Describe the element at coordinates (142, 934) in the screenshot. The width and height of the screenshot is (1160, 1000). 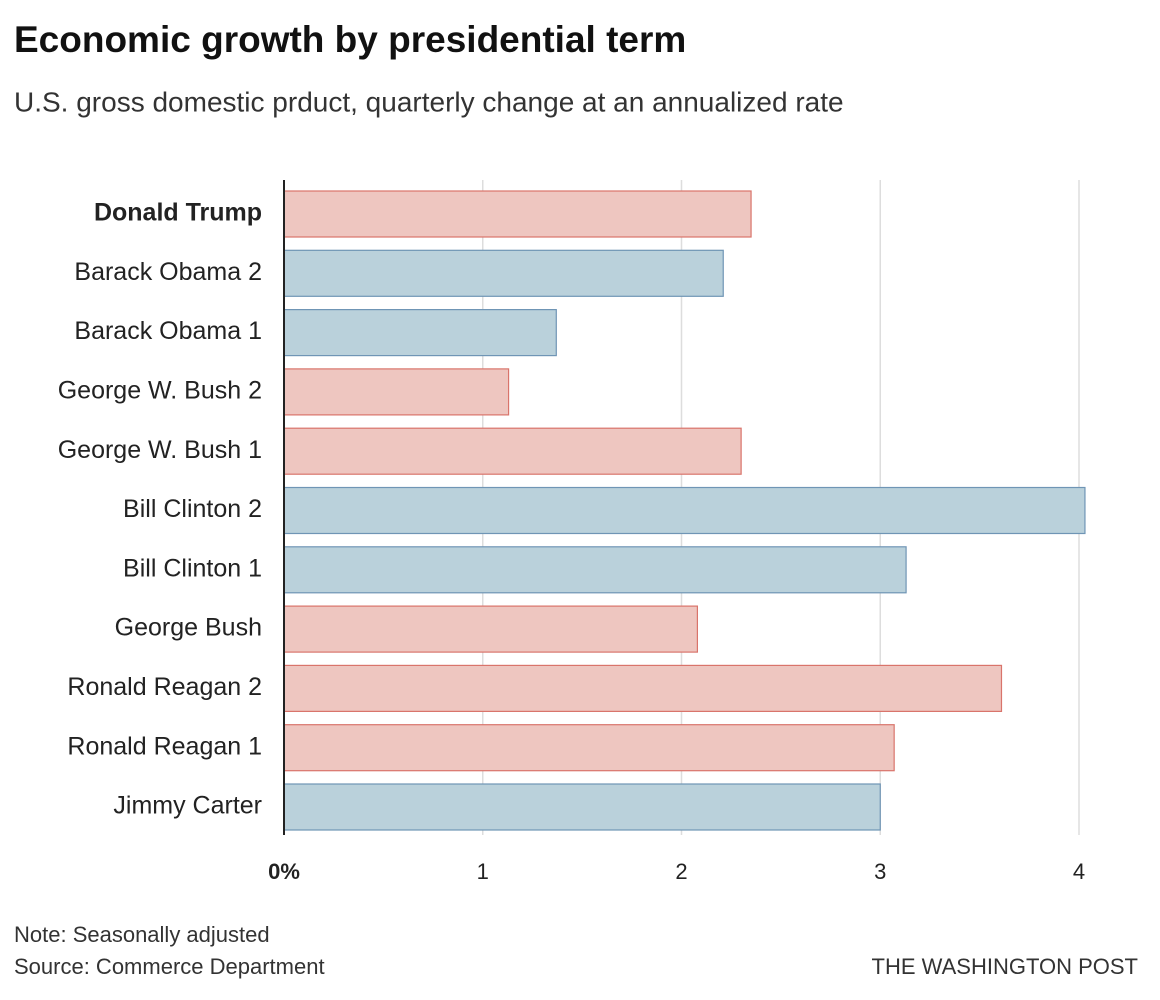
I see `note: Note: Seasonally adjusted` at that location.